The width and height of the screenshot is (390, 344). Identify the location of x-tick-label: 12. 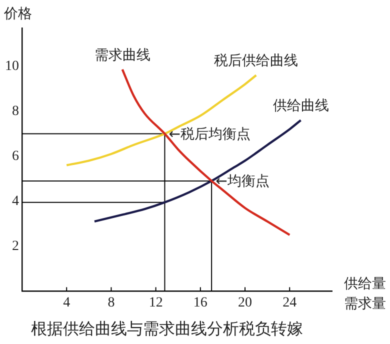
(155, 302).